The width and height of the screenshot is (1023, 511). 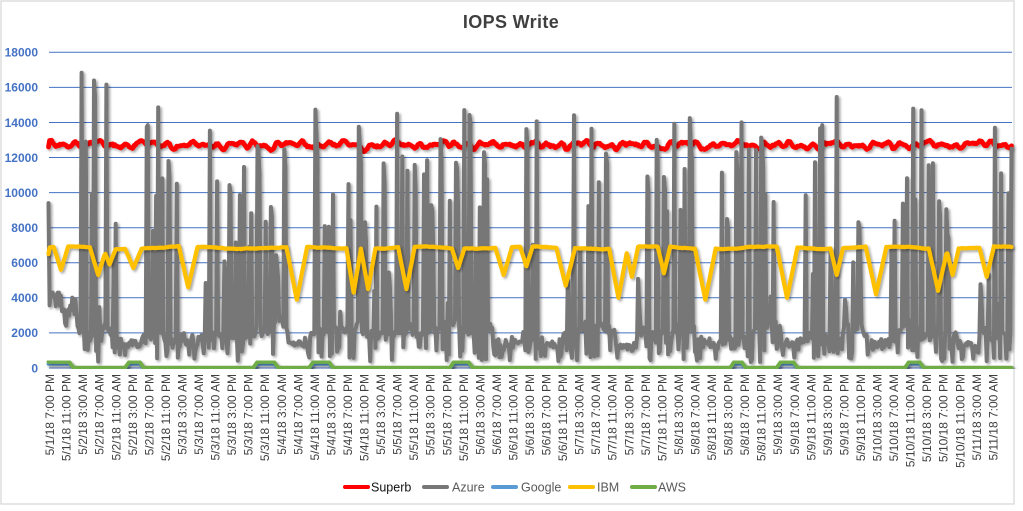 What do you see at coordinates (811, 417) in the screenshot?
I see `svg-text: 5/9/18 11:00 AM` at bounding box center [811, 417].